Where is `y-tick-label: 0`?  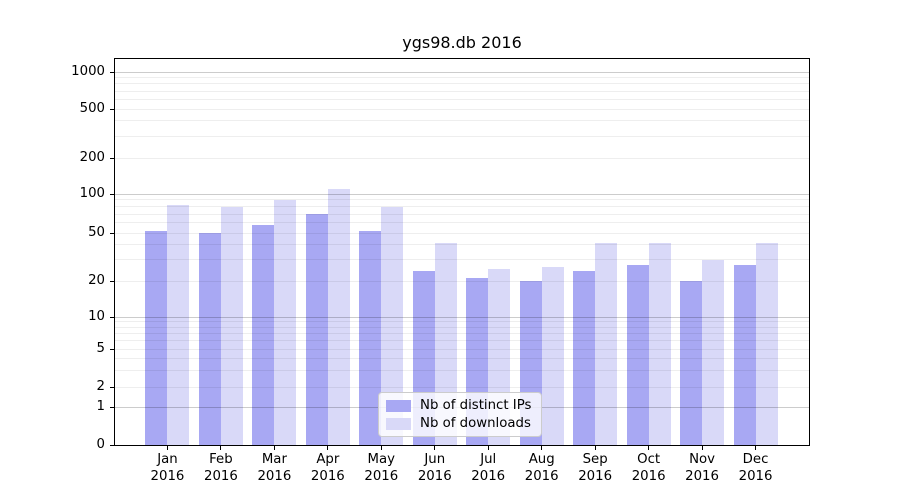
y-tick-label: 0 is located at coordinates (100, 444).